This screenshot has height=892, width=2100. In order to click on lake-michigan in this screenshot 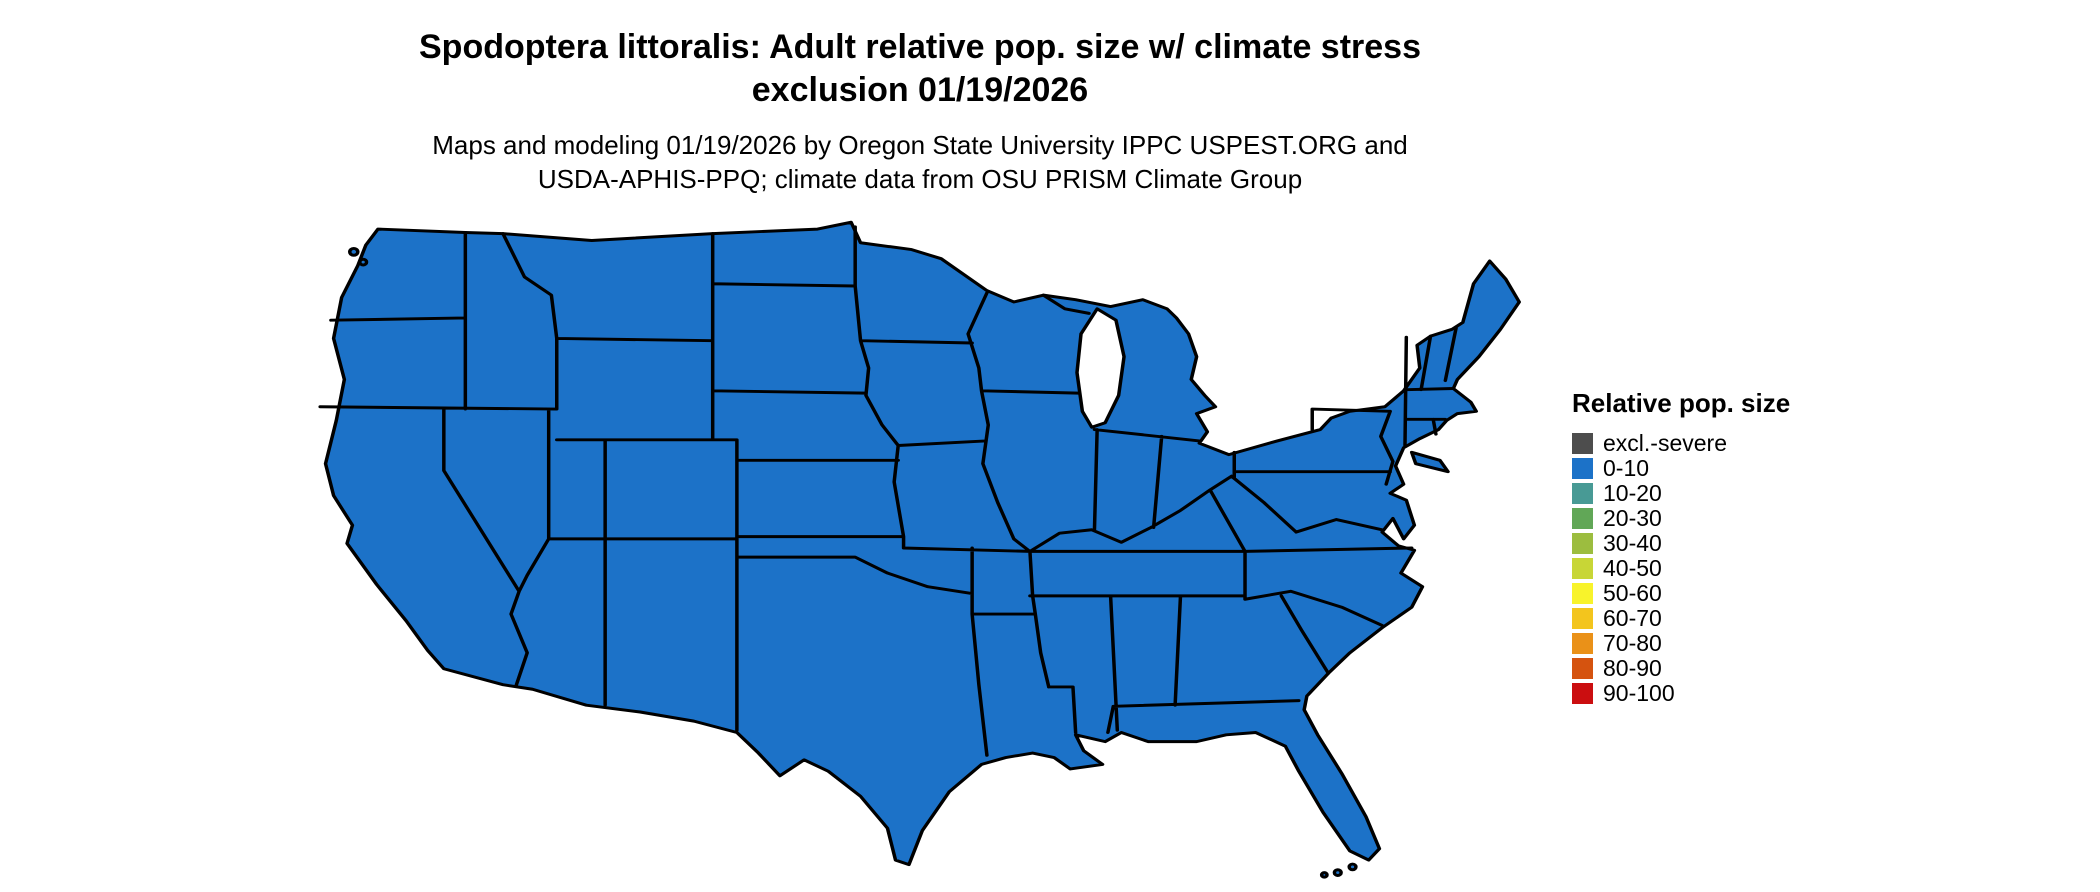, I will do `click(1100, 368)`.